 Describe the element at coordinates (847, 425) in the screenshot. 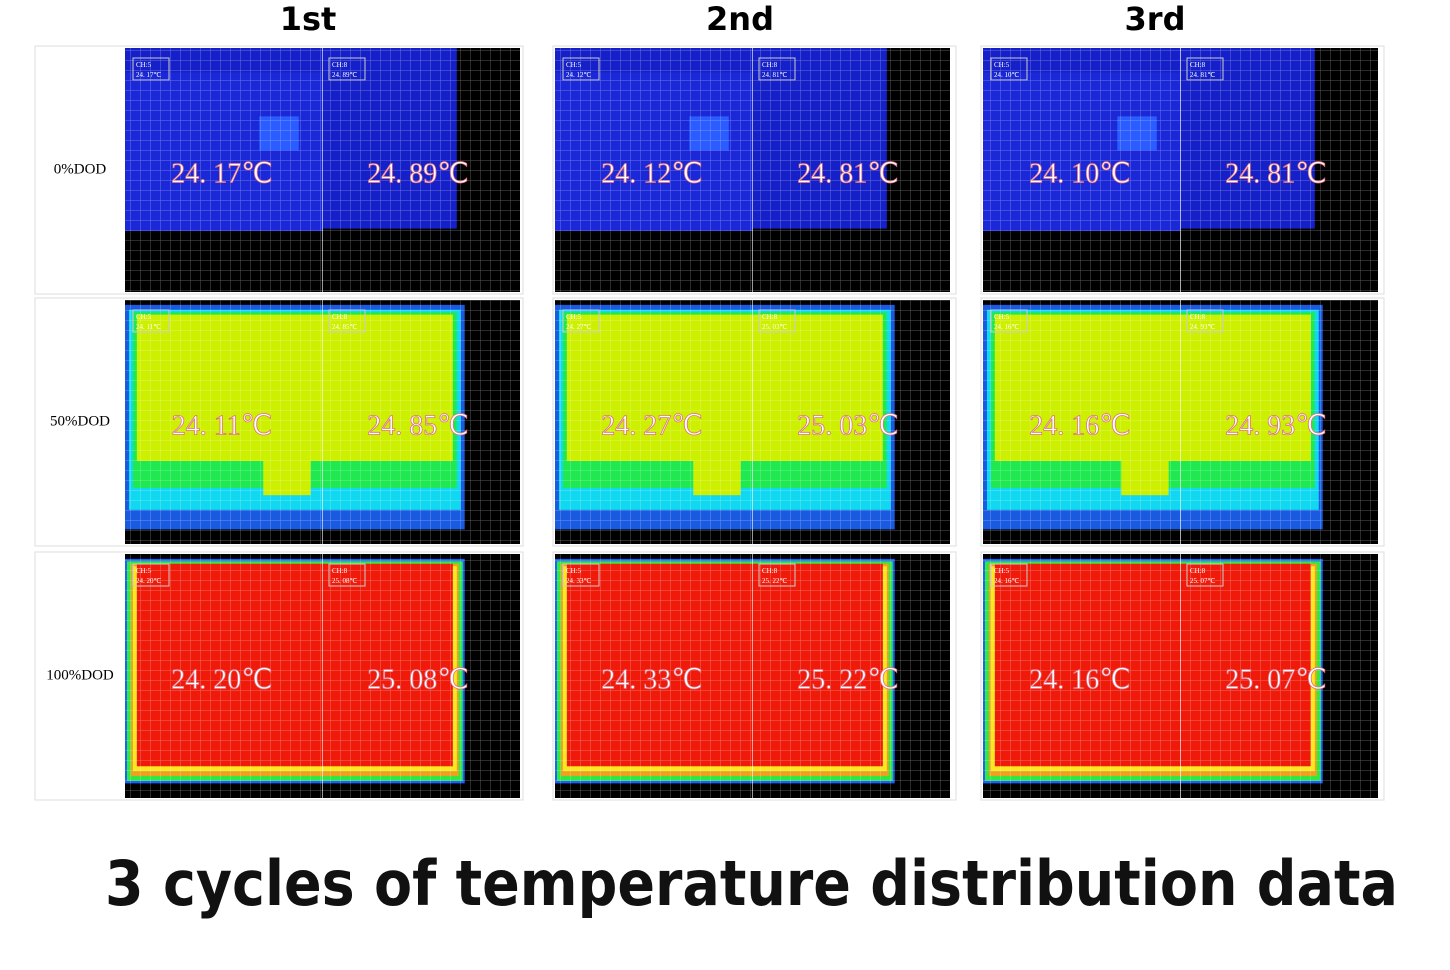

I see `temperature: 25. 03℃` at that location.